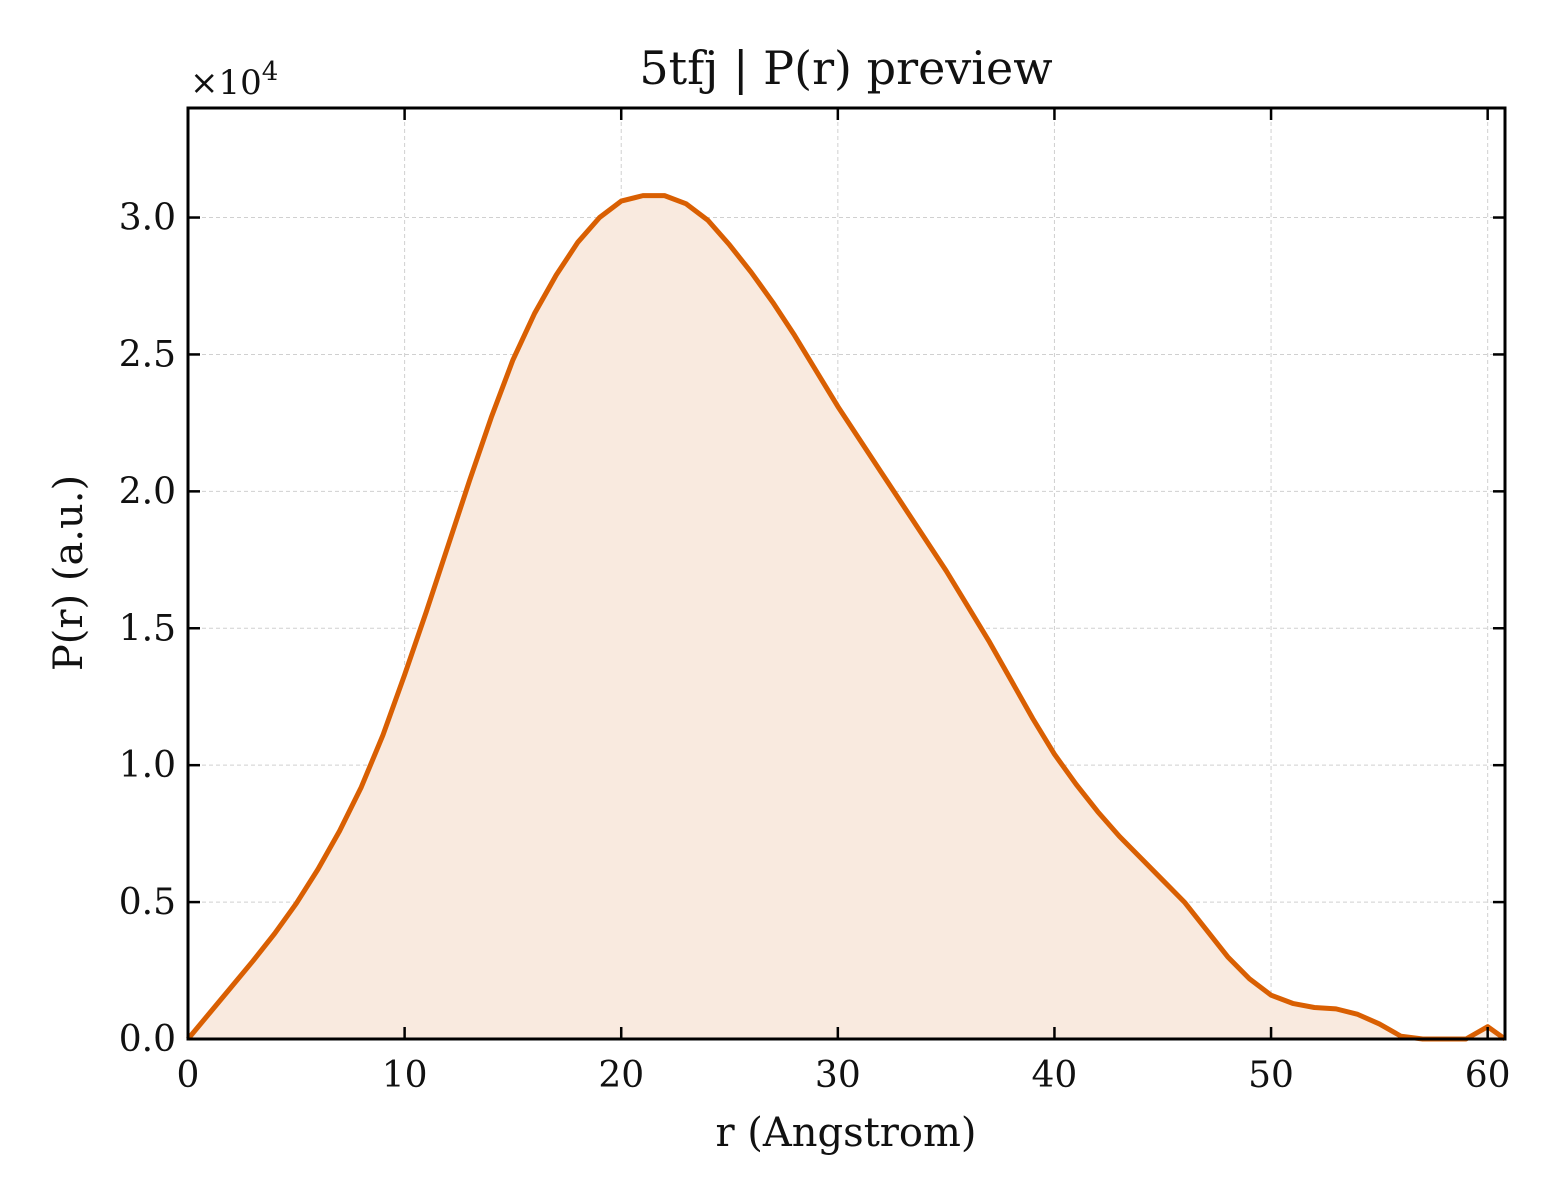 The height and width of the screenshot is (1200, 1560). I want to click on x-tick-label: 10, so click(405, 1075).